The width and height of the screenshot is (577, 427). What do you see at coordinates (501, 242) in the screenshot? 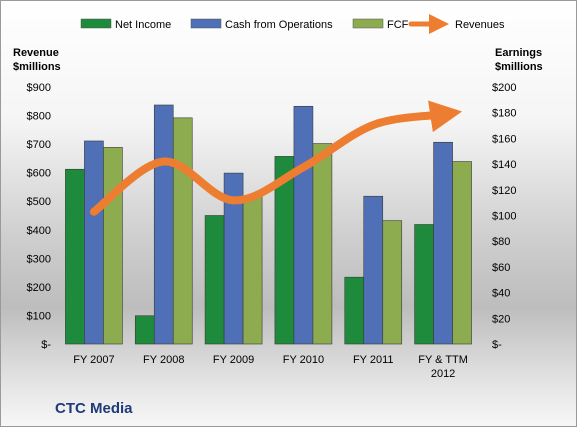
I see `right-tick-label: $80` at bounding box center [501, 242].